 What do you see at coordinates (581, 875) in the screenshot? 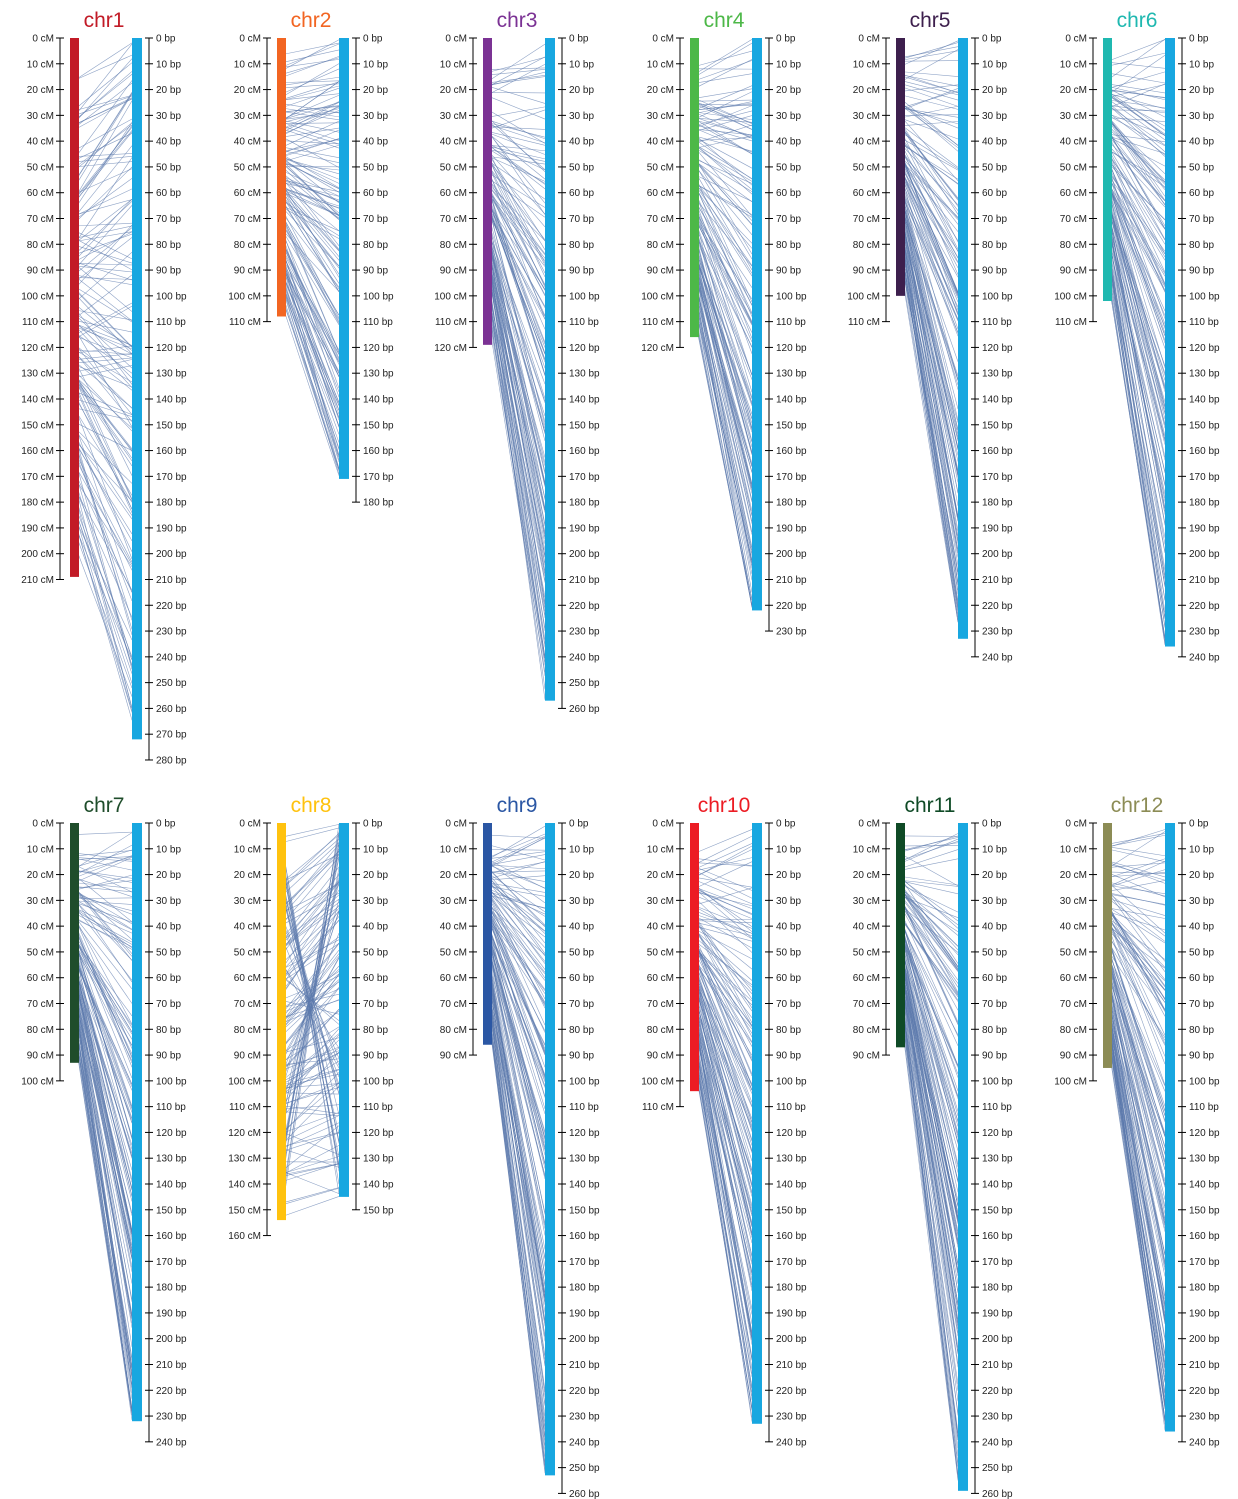
I see `bp-tick-label: 20 bp` at bounding box center [581, 875].